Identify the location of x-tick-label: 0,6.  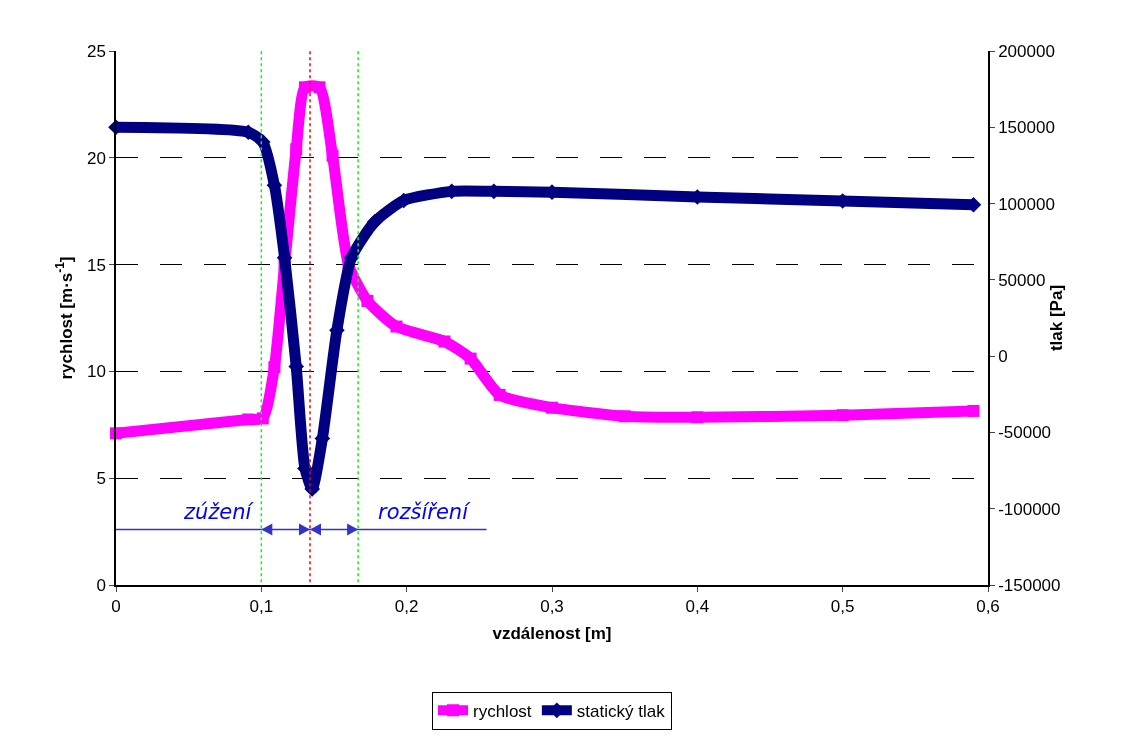
(988, 607).